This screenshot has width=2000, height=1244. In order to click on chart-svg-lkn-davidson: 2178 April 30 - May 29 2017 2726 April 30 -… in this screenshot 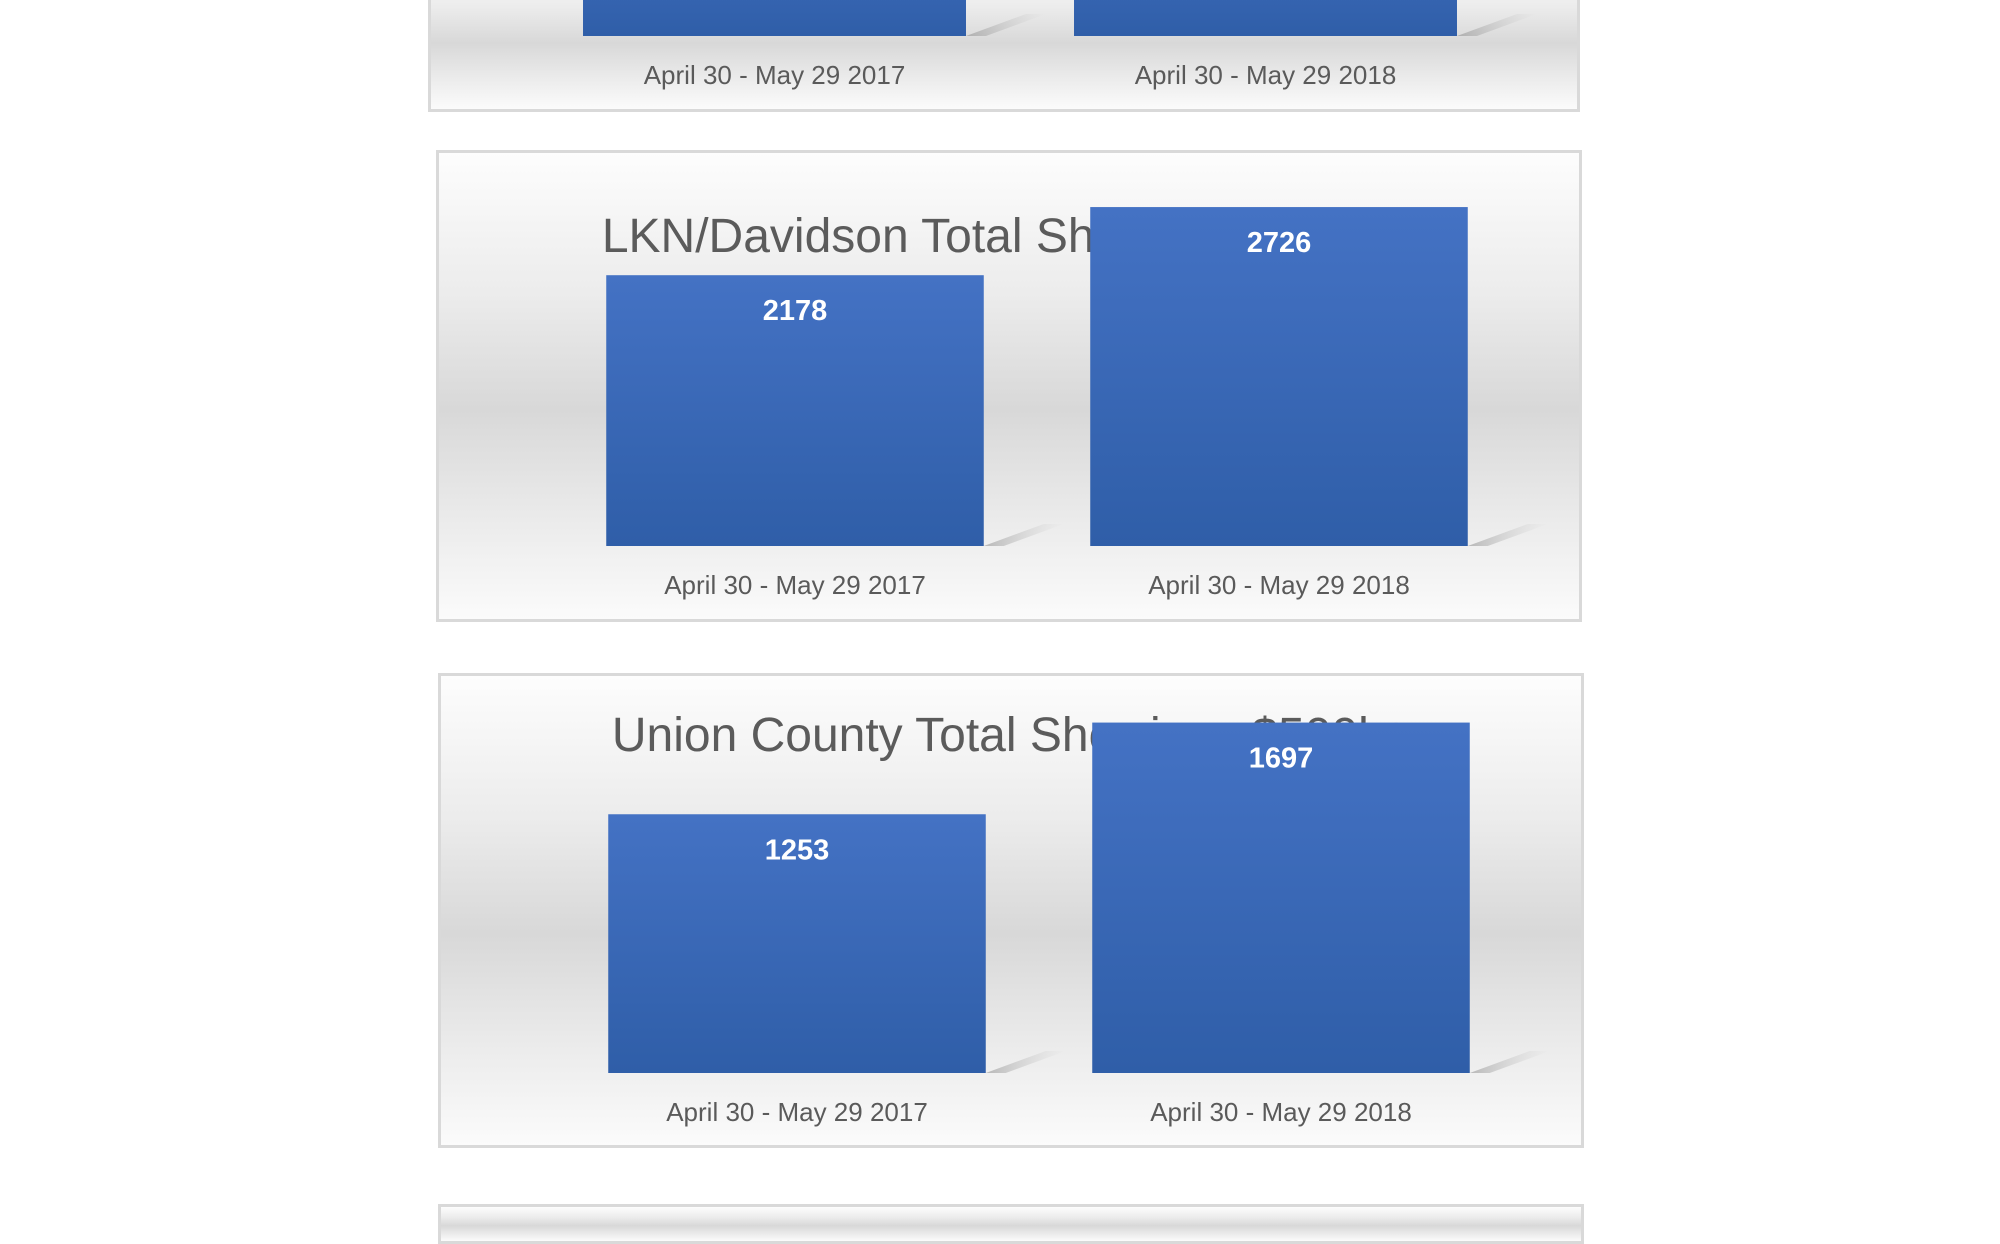, I will do `click(1077, 403)`.